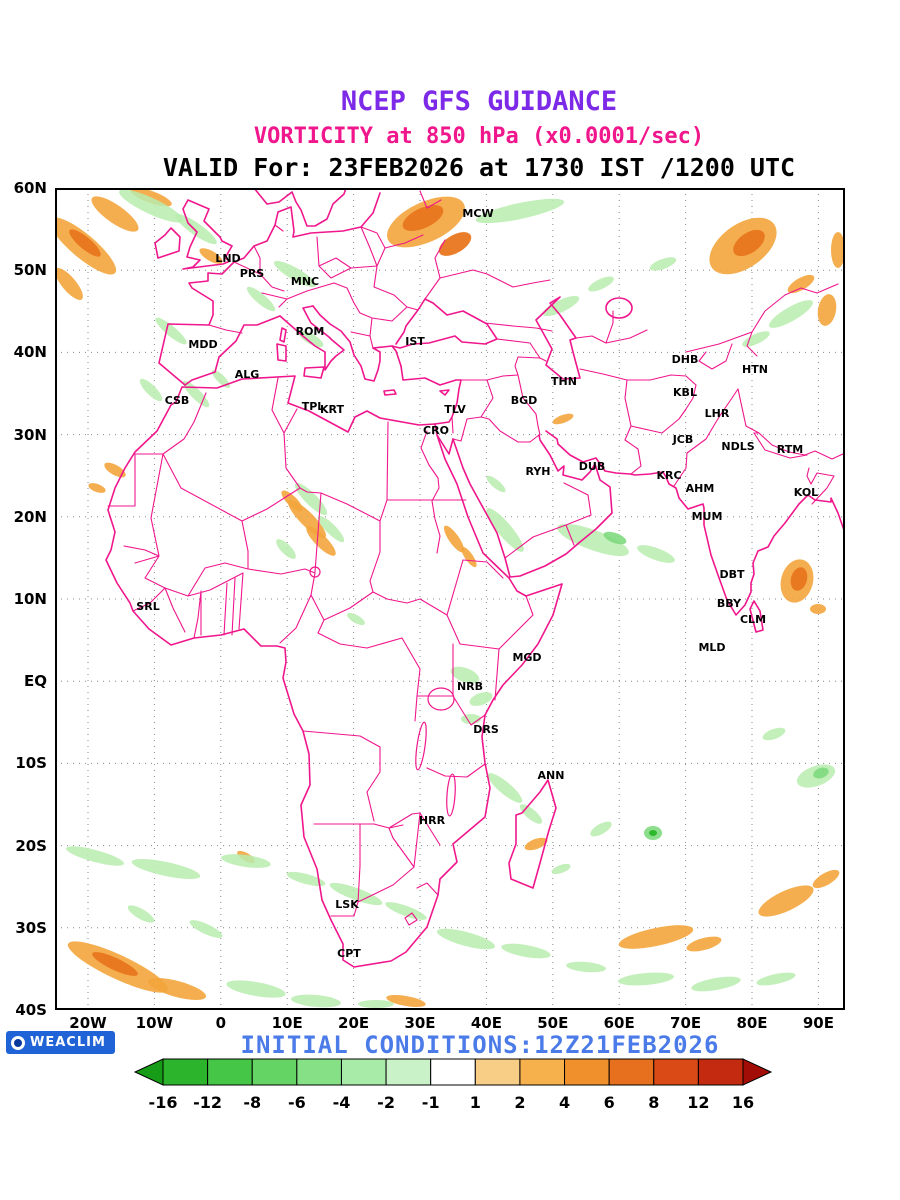 The width and height of the screenshot is (900, 1200). What do you see at coordinates (818, 1023) in the screenshot?
I see `x-axis-label: 90E` at bounding box center [818, 1023].